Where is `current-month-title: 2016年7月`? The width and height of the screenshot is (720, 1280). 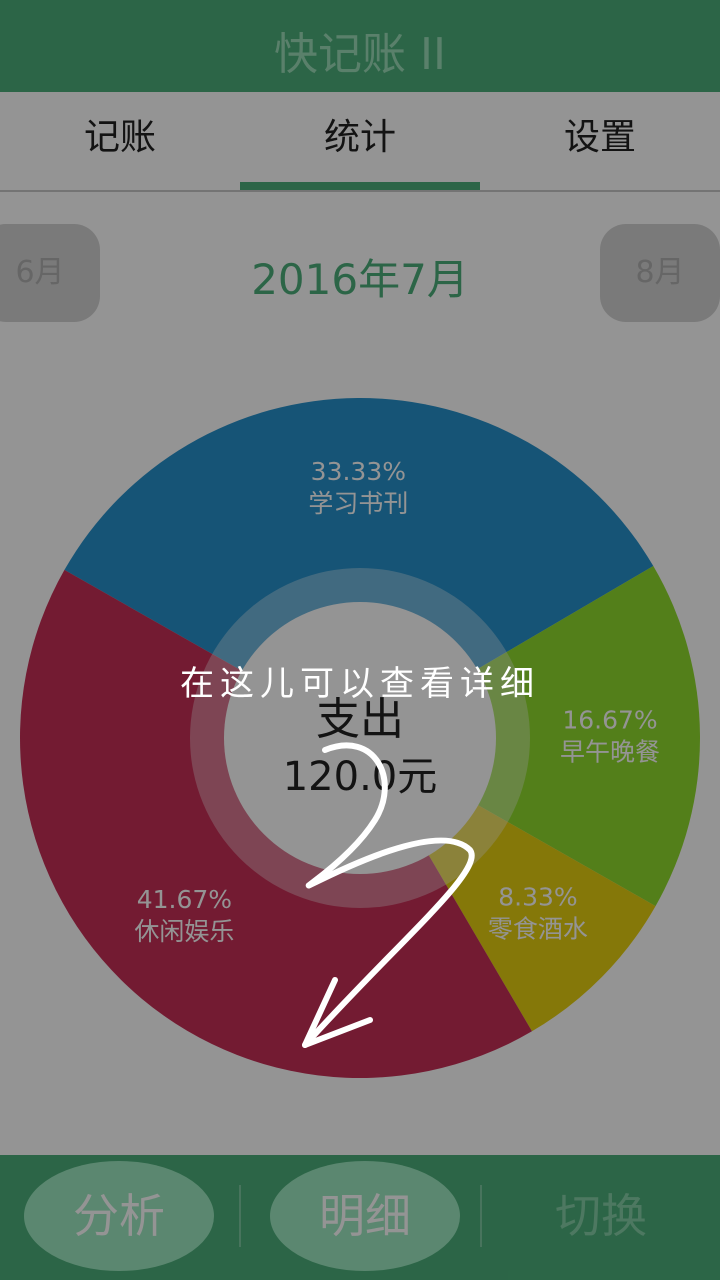
current-month-title: 2016年7月 is located at coordinates (360, 279).